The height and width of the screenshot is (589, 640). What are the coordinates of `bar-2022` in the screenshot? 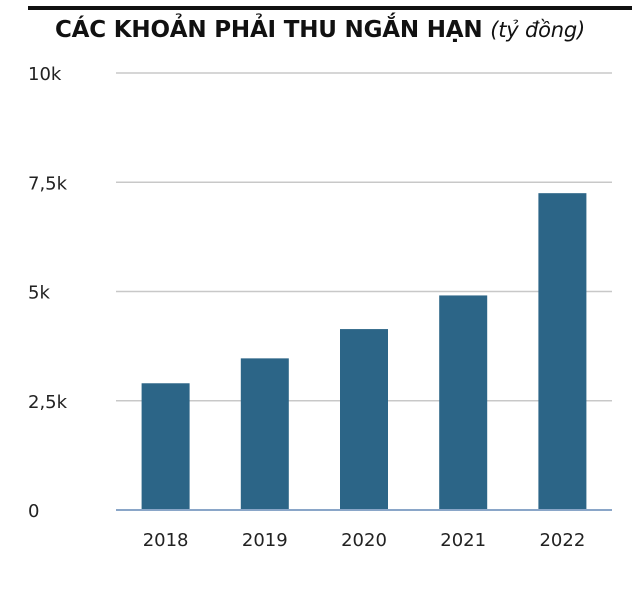 It's located at (562, 352).